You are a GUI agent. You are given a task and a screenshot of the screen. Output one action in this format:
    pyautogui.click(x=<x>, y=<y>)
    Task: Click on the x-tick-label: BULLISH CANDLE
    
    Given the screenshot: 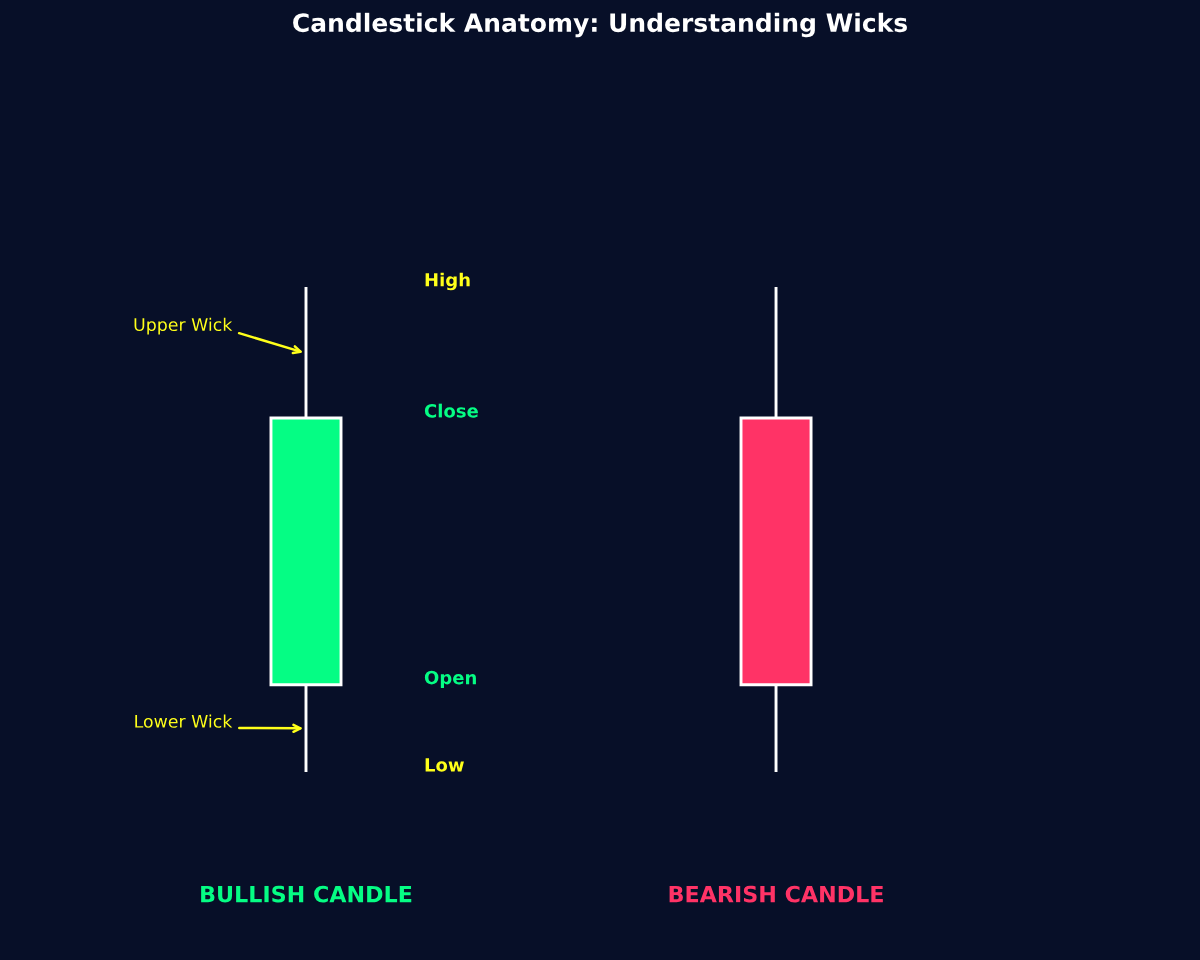 What is the action you would take?
    pyautogui.click(x=306, y=894)
    